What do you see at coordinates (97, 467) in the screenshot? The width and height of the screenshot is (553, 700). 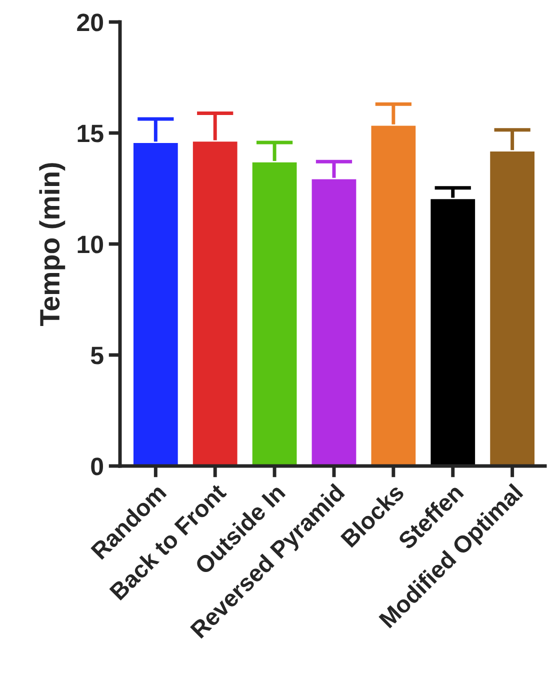 I see `y-tick-label: 0` at bounding box center [97, 467].